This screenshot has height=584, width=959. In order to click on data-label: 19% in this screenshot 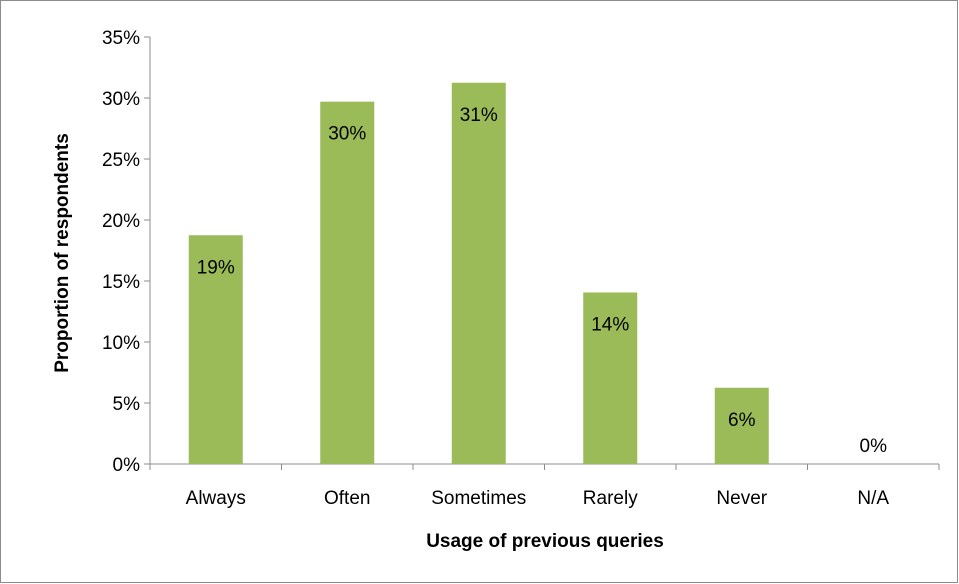, I will do `click(216, 267)`.